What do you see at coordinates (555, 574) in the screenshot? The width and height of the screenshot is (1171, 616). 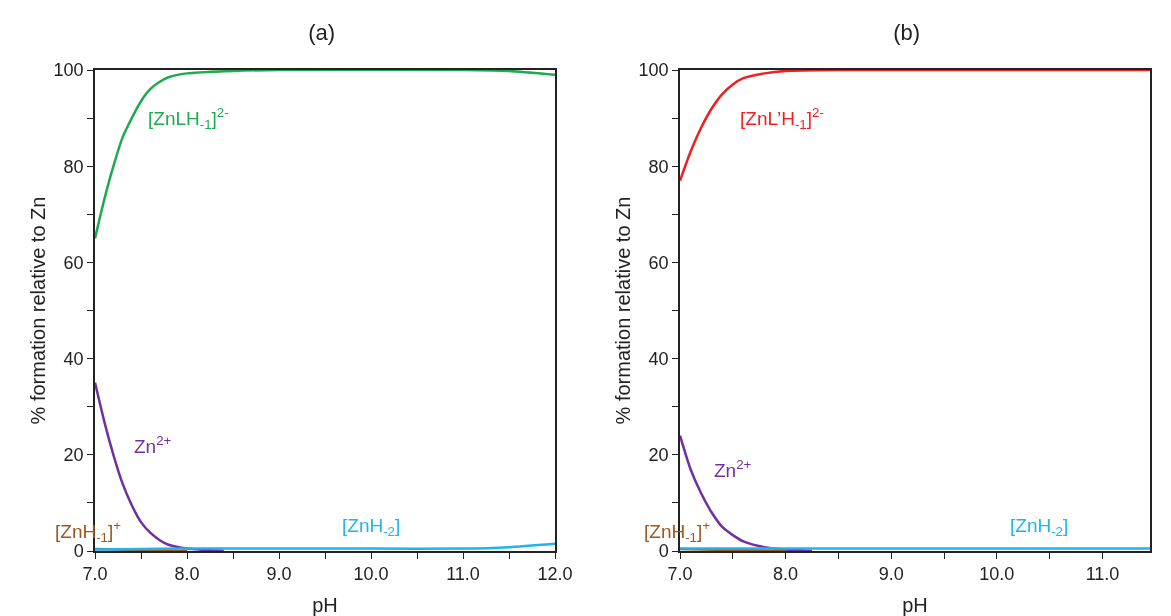 I see `x-tick-label: 12.0` at bounding box center [555, 574].